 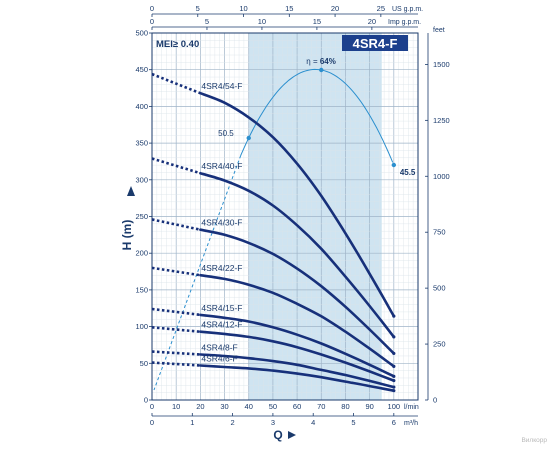 I want to click on x-tick-label: 90, so click(x=369, y=406).